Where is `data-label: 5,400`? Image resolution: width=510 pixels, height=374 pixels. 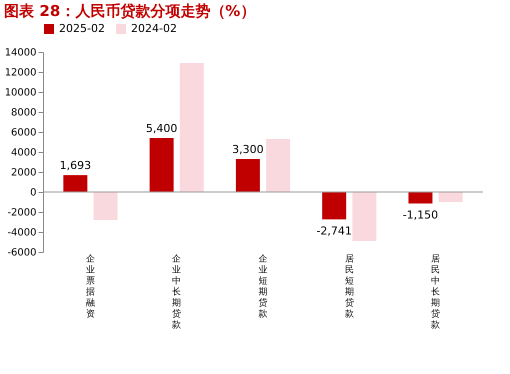
data-label: 5,400 is located at coordinates (162, 128).